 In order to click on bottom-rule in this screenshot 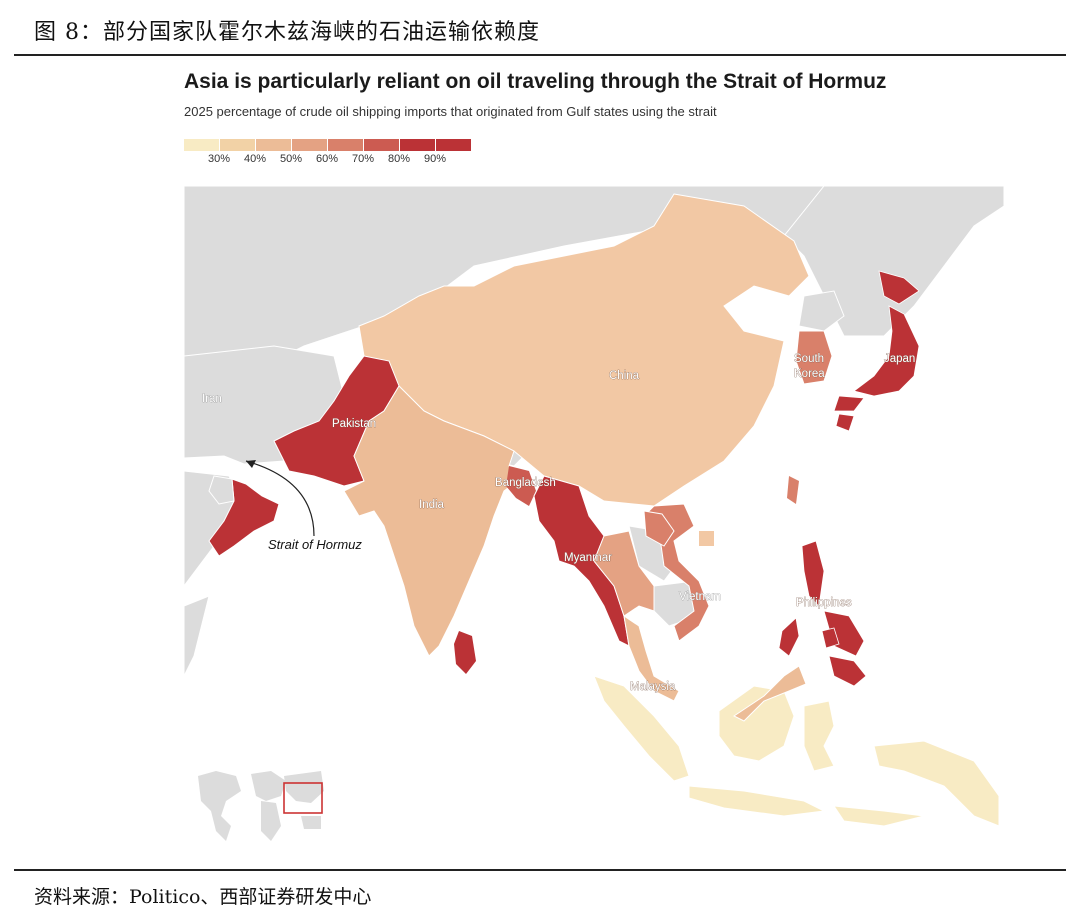, I will do `click(540, 870)`.